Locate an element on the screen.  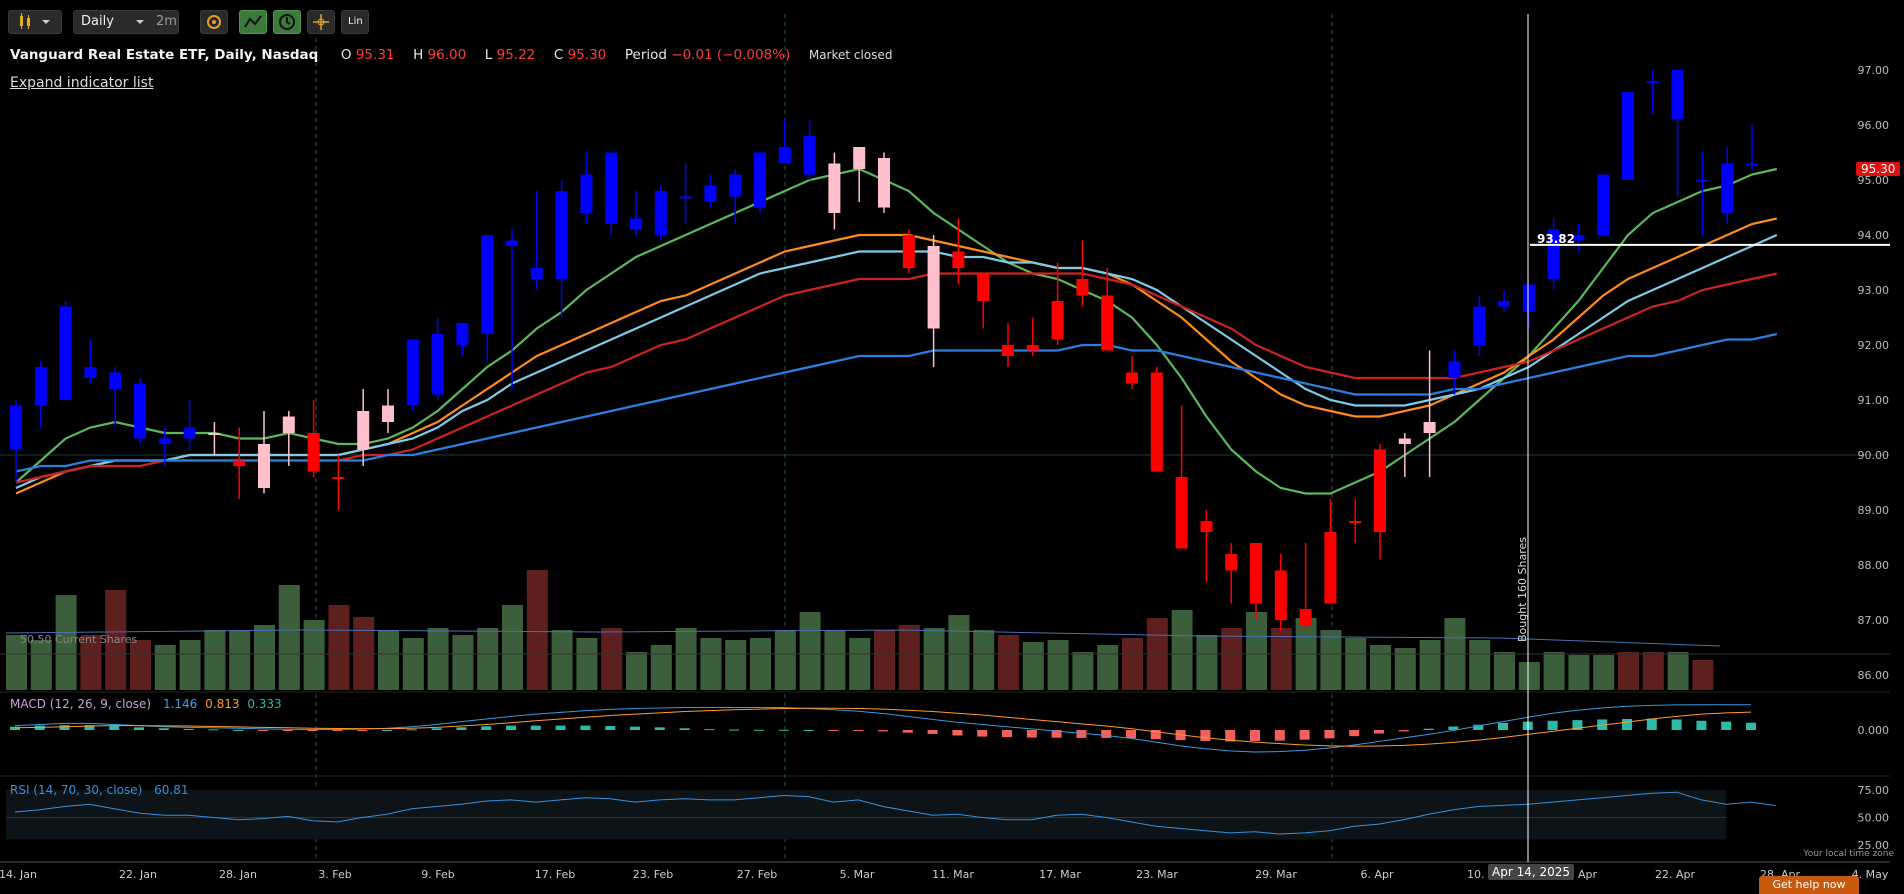
y-tick-label: 95.00 is located at coordinates (1874, 180).